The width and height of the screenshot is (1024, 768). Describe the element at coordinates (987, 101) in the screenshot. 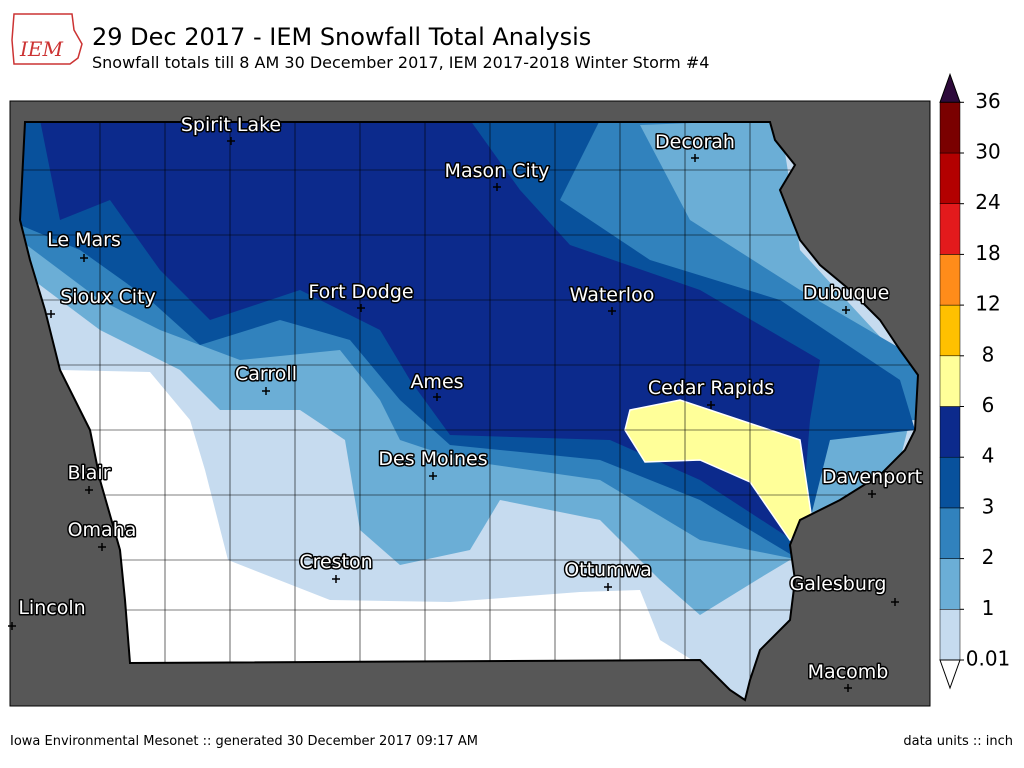

I see `colorbar-tick-label: 36` at that location.